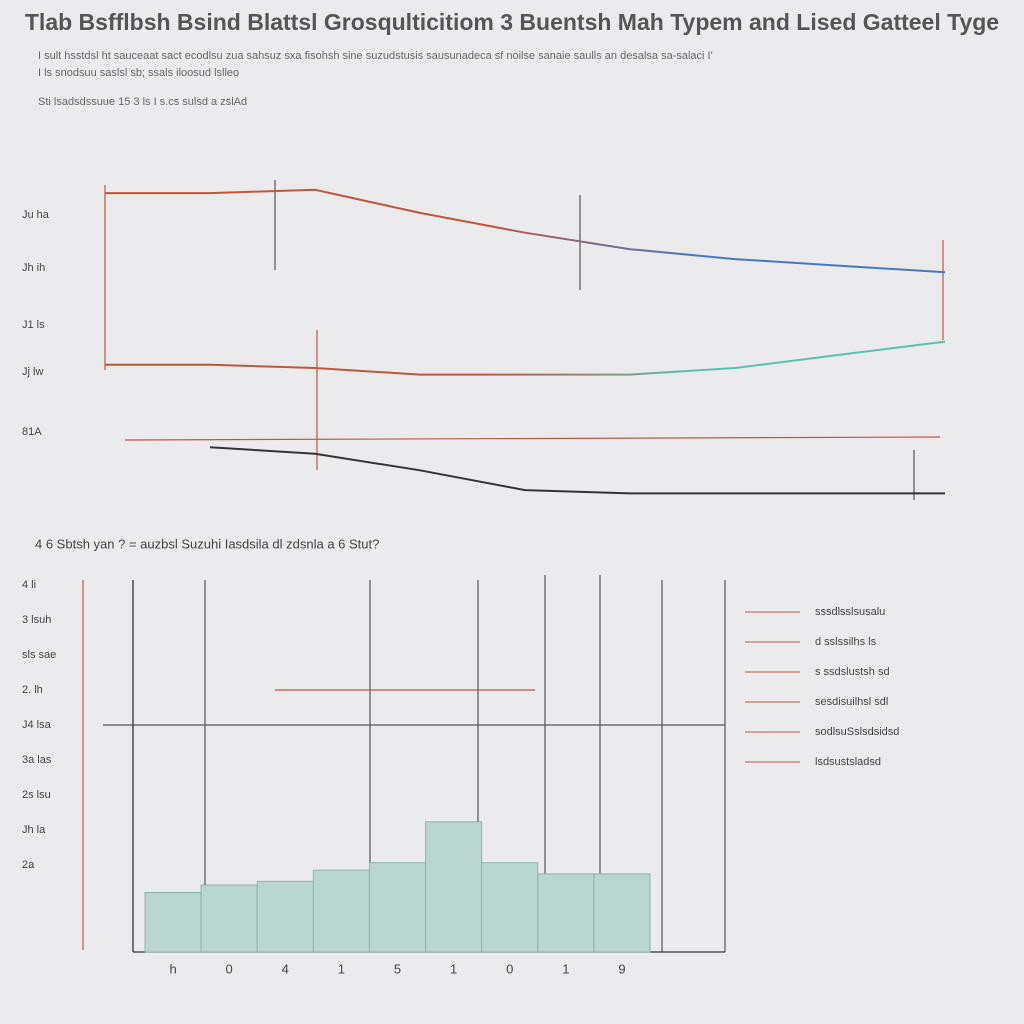 This screenshot has width=1024, height=1024. Describe the element at coordinates (846, 642) in the screenshot. I see `legend-label: d sslssilhs ls` at that location.